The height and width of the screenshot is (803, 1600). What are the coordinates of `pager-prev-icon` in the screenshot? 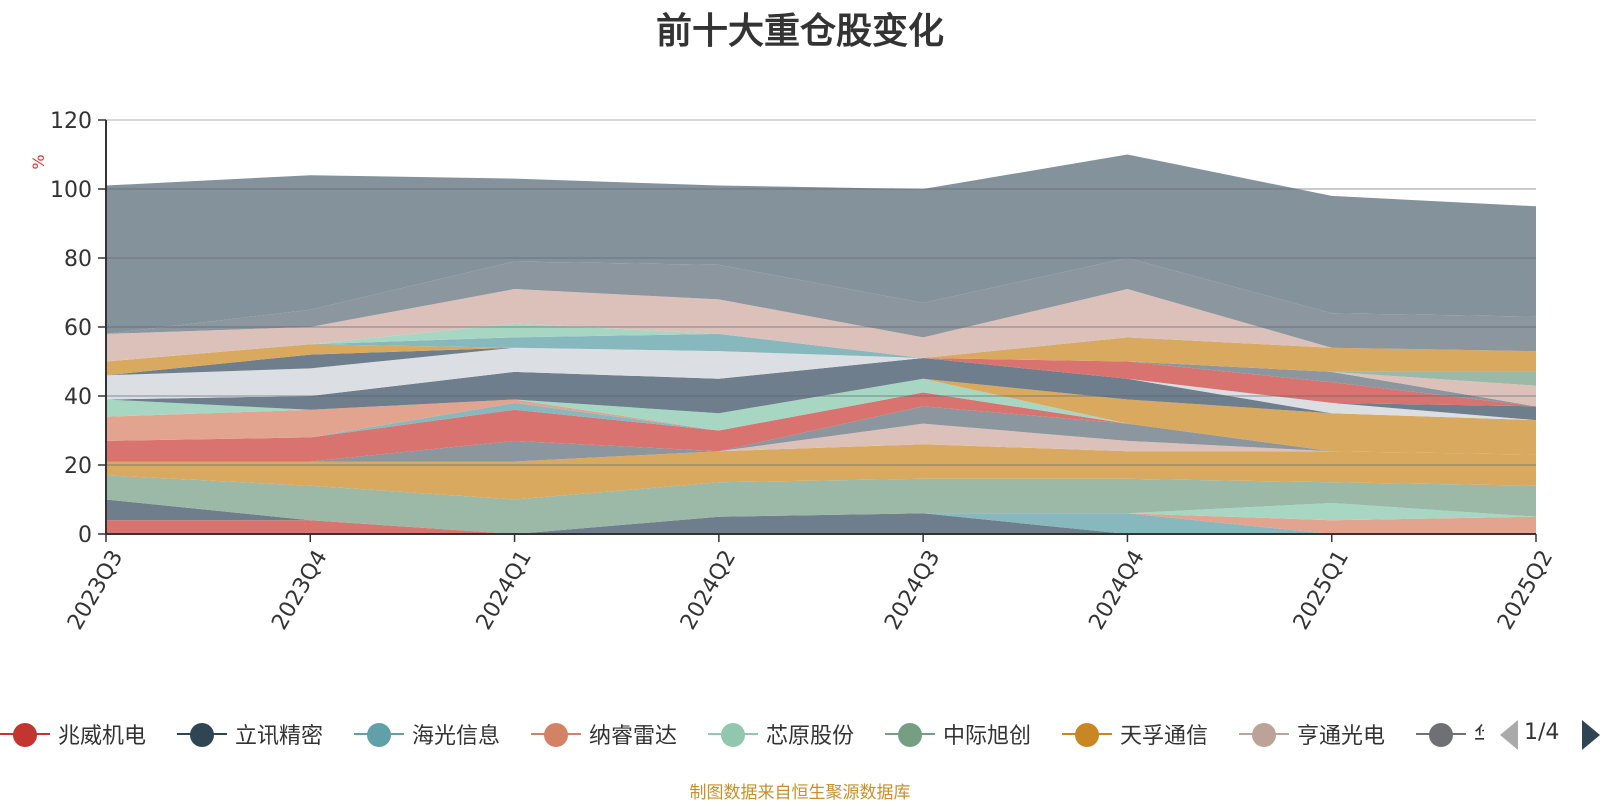 It's located at (1509, 735).